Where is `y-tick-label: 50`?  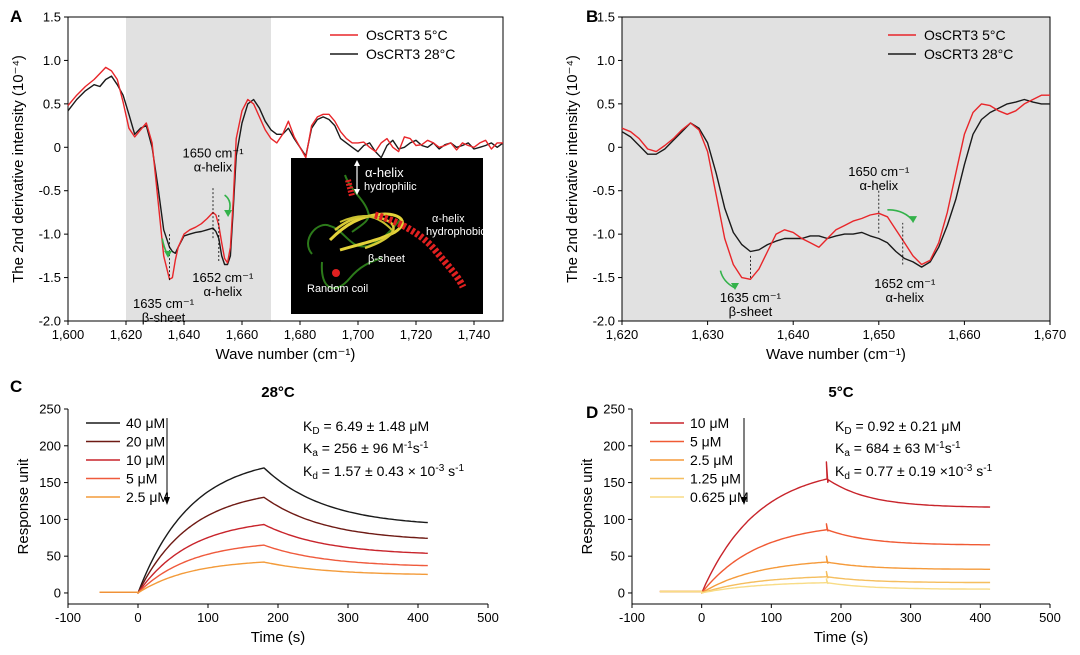 y-tick-label: 50 is located at coordinates (618, 556).